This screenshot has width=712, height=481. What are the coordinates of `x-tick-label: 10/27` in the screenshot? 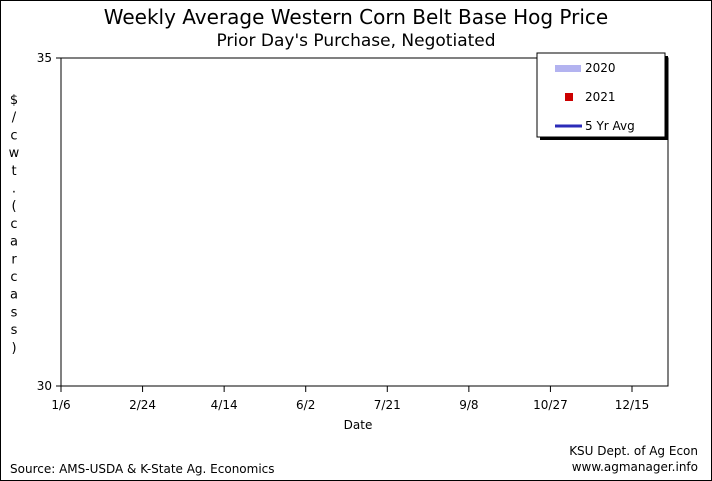 It's located at (550, 405).